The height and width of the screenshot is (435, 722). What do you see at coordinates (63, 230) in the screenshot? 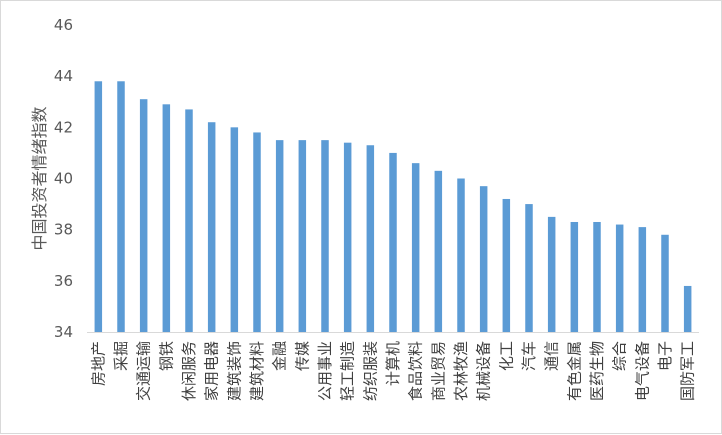
I see `y-tick-label: 38` at bounding box center [63, 230].